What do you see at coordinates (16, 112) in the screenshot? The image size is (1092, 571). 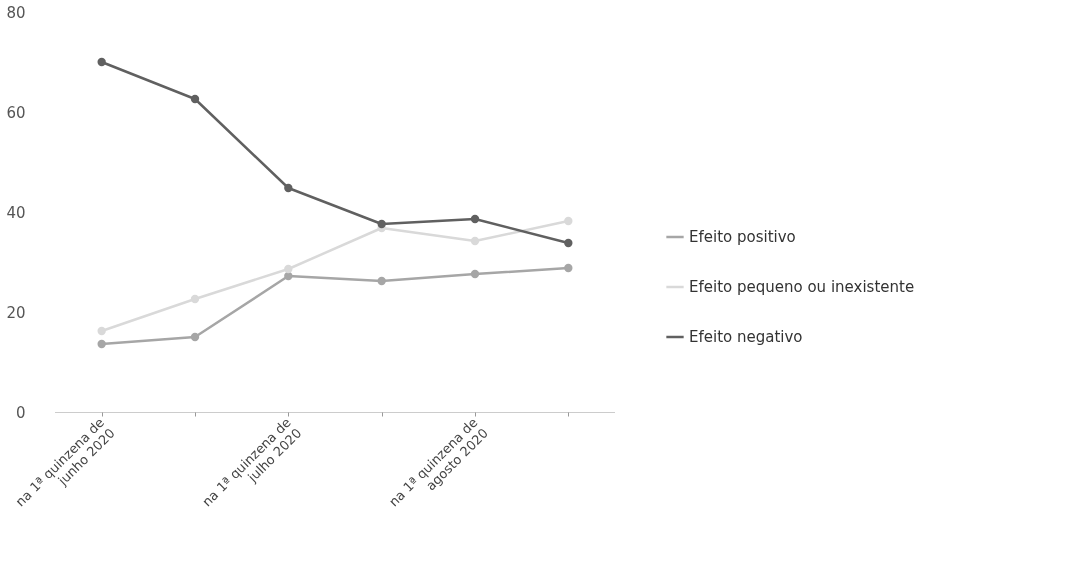 I see `y-tick-label: 60` at bounding box center [16, 112].